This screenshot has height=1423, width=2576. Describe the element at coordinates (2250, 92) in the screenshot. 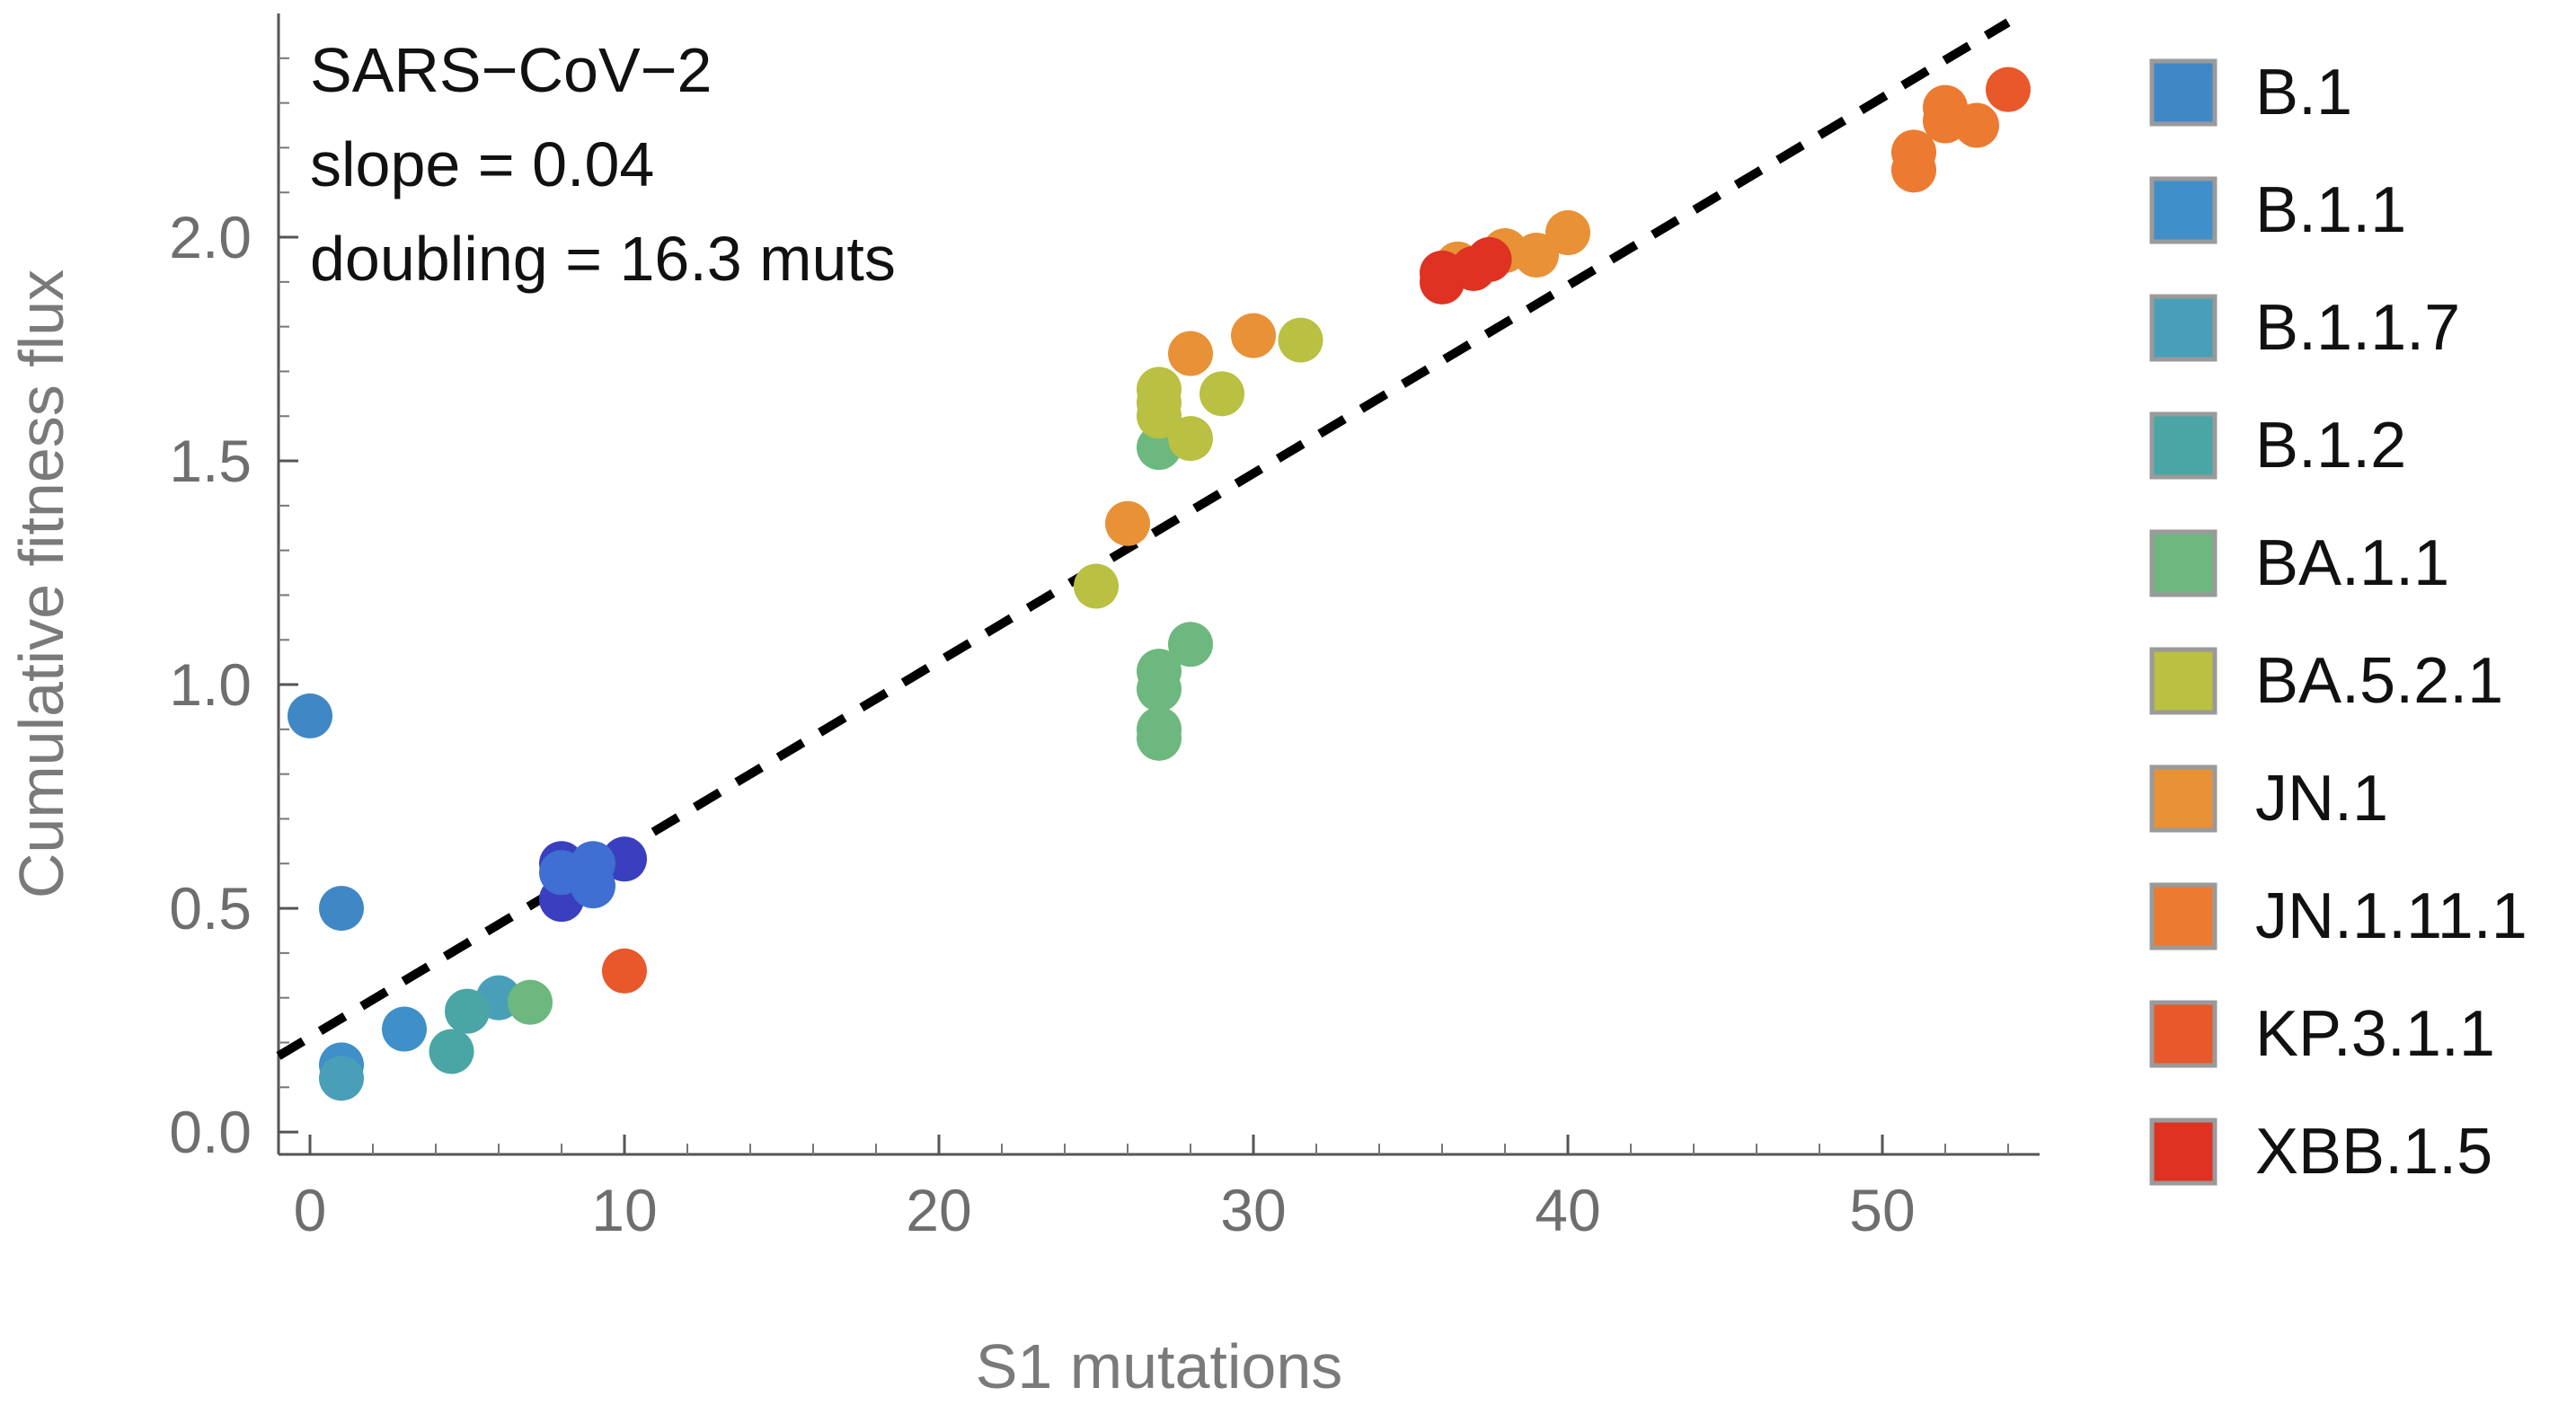

I see `legend-item: B.1` at that location.